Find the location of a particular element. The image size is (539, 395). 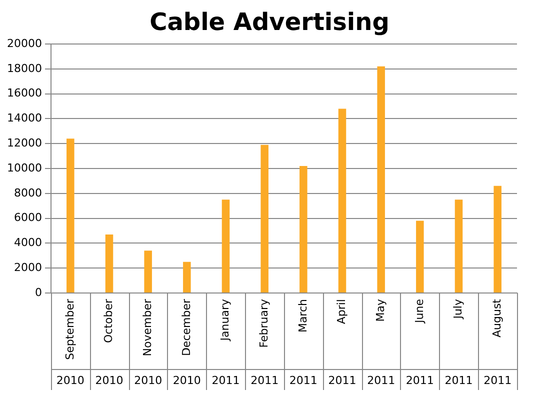

y-tick-label: 8000 is located at coordinates (28, 193).